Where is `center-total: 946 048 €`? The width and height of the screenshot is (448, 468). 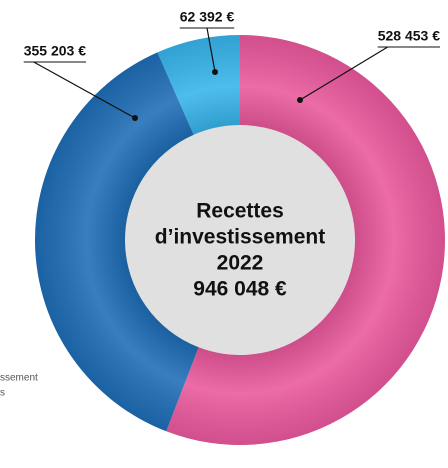 center-total: 946 048 € is located at coordinates (240, 289).